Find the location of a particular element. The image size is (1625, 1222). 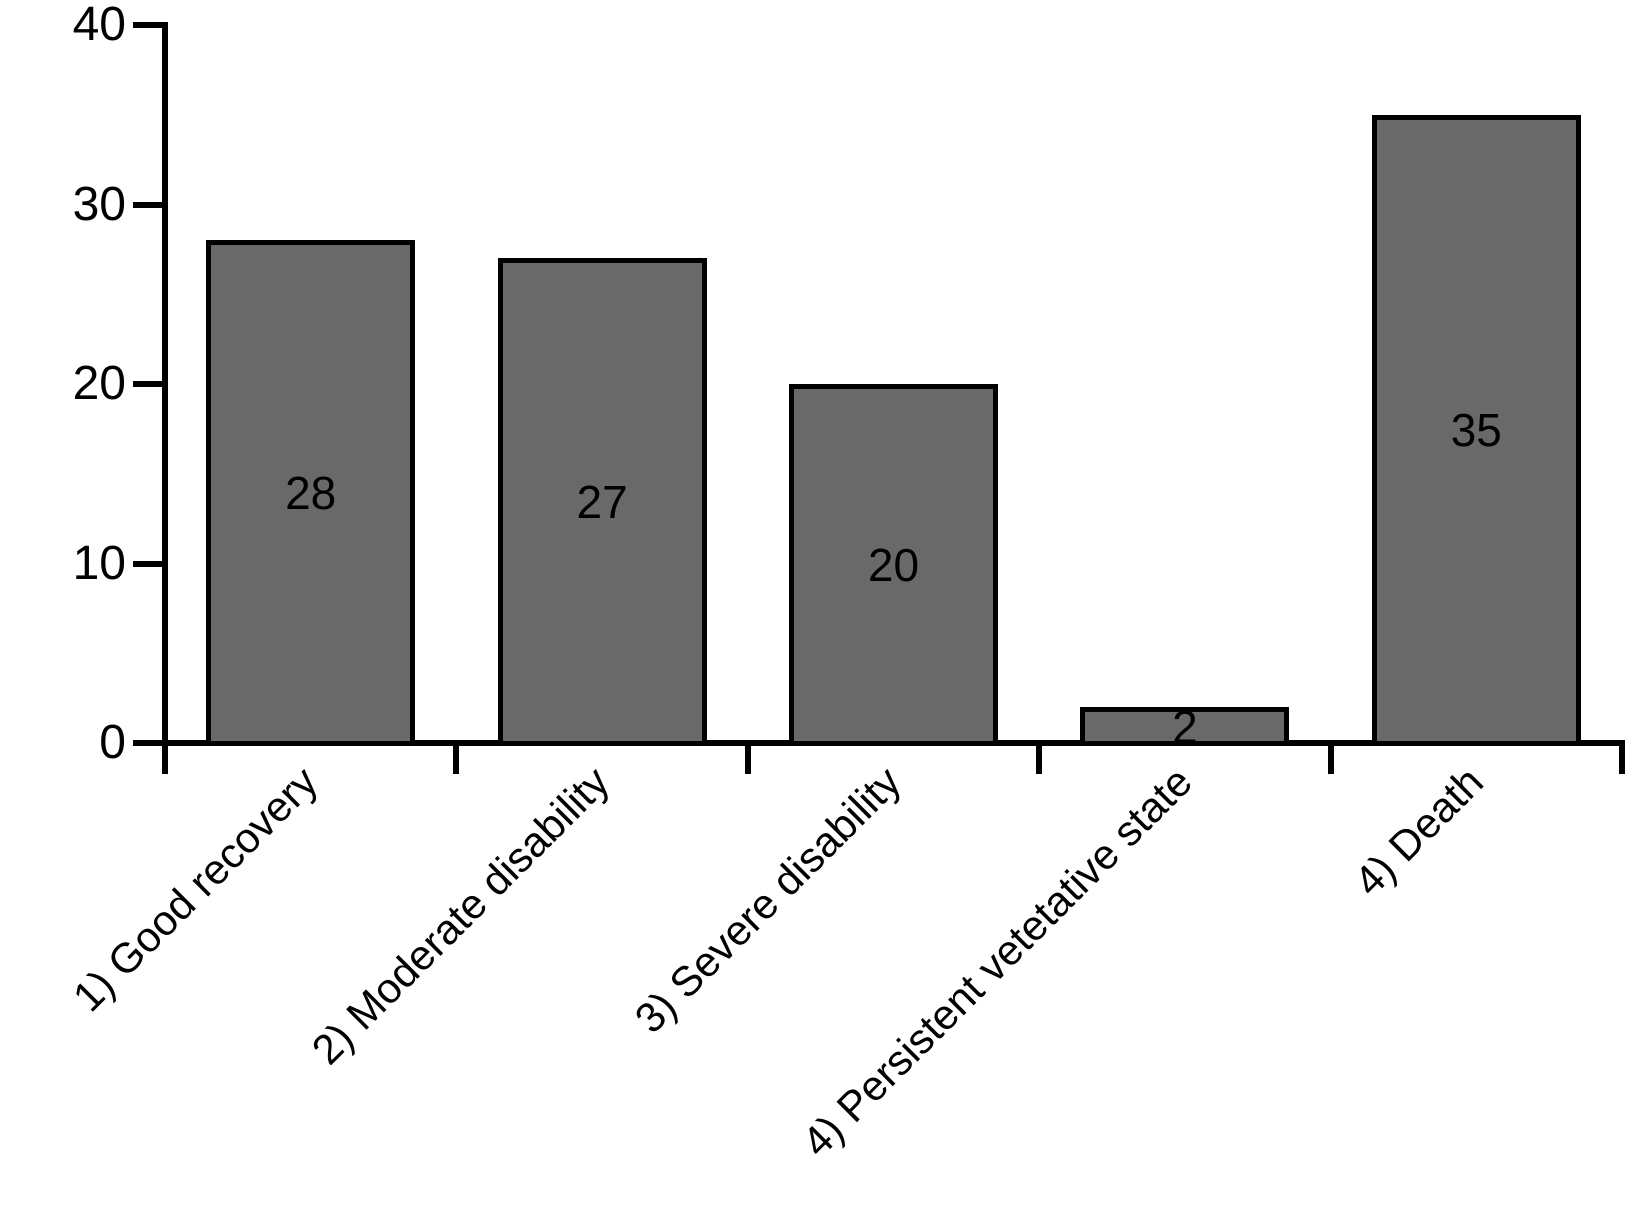

bar: 35 is located at coordinates (1476, 430).